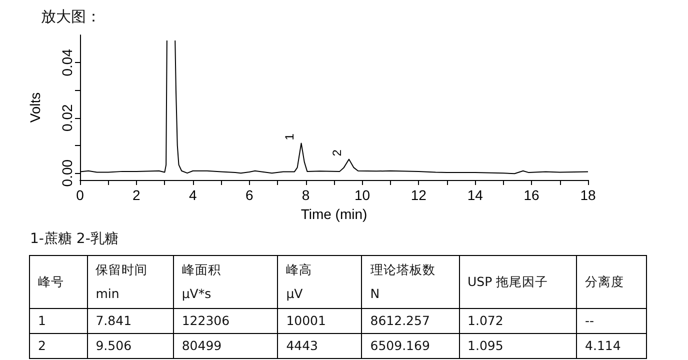 The image size is (688, 360). What do you see at coordinates (611, 346) in the screenshot?
I see `text: 4.114` at bounding box center [611, 346].